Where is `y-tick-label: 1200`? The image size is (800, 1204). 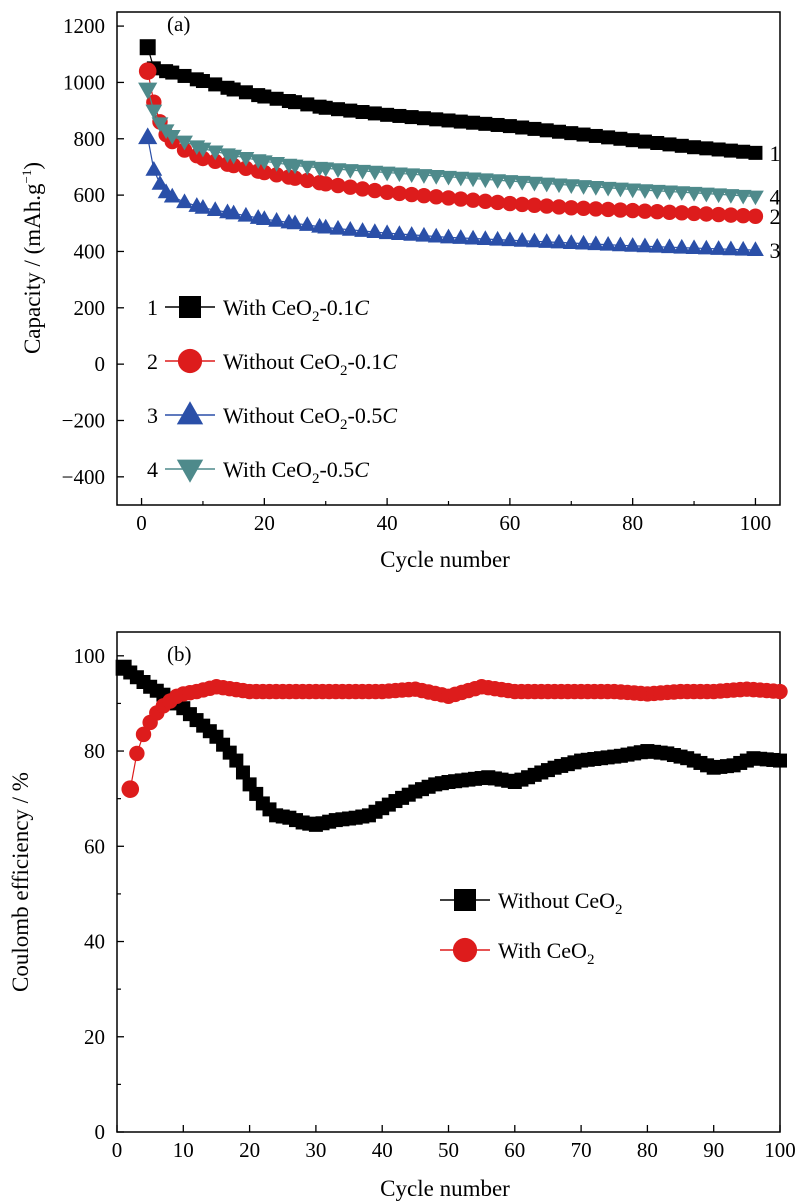
y-tick-label: 1200 is located at coordinates (84, 26).